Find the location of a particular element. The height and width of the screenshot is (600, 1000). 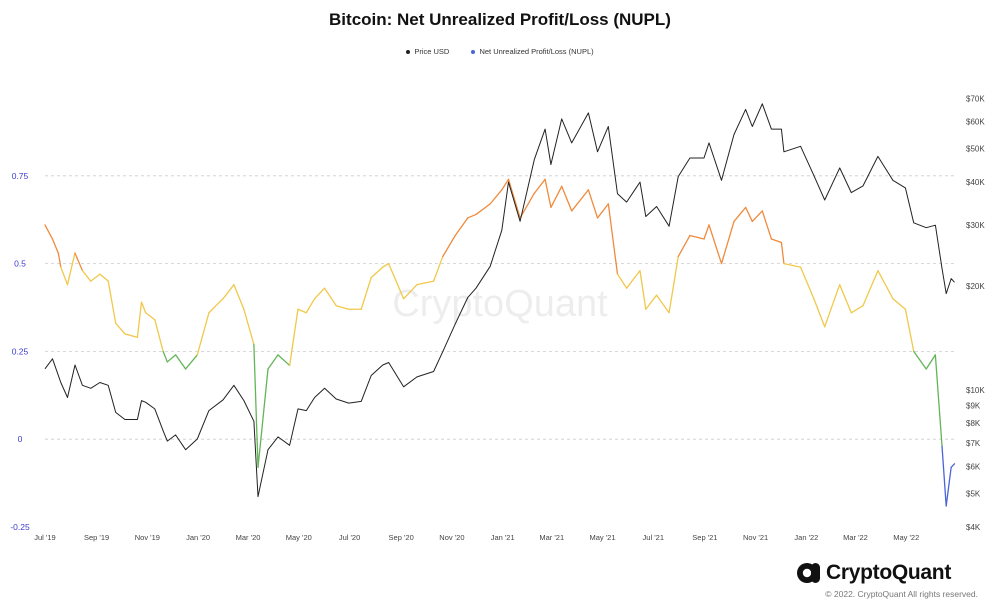

right-tick-label: $7K is located at coordinates (973, 443).